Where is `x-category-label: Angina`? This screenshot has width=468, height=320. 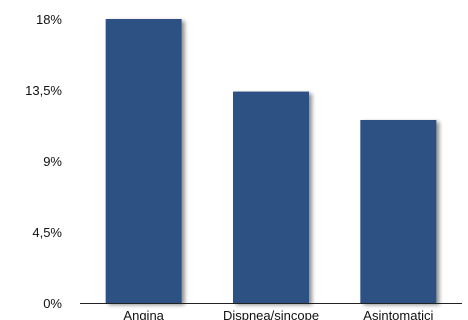 x-category-label: Angina is located at coordinates (143, 314).